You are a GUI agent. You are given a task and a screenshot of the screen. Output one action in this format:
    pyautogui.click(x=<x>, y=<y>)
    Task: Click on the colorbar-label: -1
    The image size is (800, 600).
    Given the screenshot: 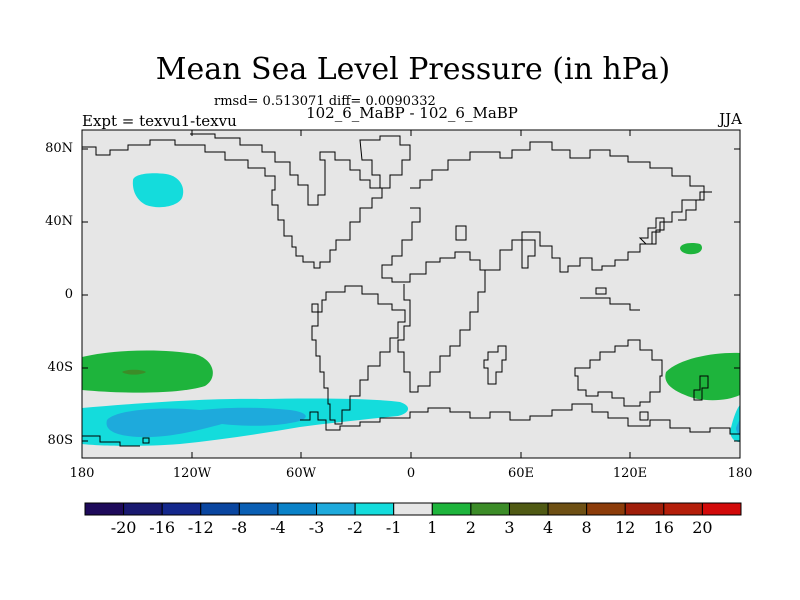 What is the action you would take?
    pyautogui.click(x=393, y=527)
    